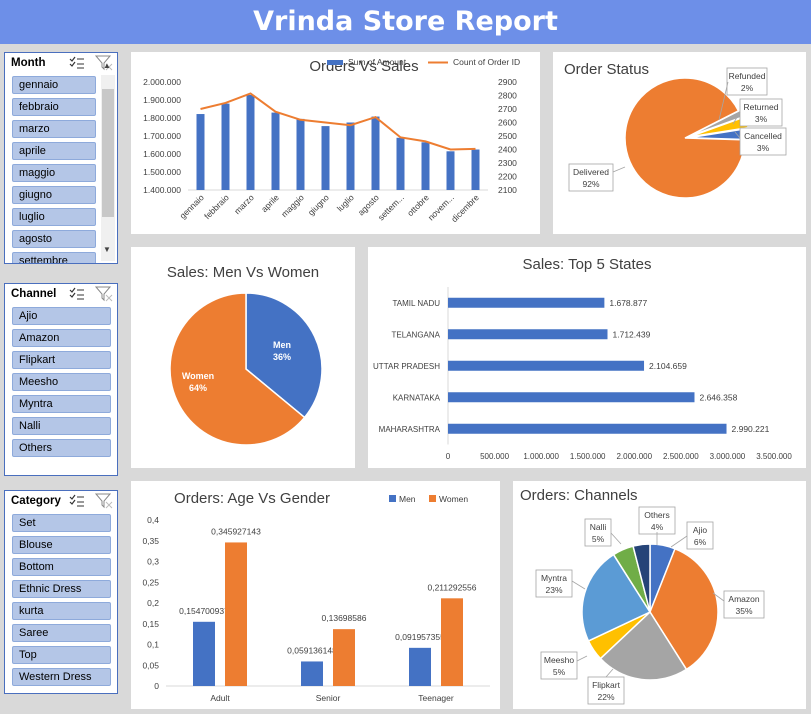 Image resolution: width=811 pixels, height=714 pixels. Describe the element at coordinates (108, 153) in the screenshot. I see `scroll-thumb` at that location.